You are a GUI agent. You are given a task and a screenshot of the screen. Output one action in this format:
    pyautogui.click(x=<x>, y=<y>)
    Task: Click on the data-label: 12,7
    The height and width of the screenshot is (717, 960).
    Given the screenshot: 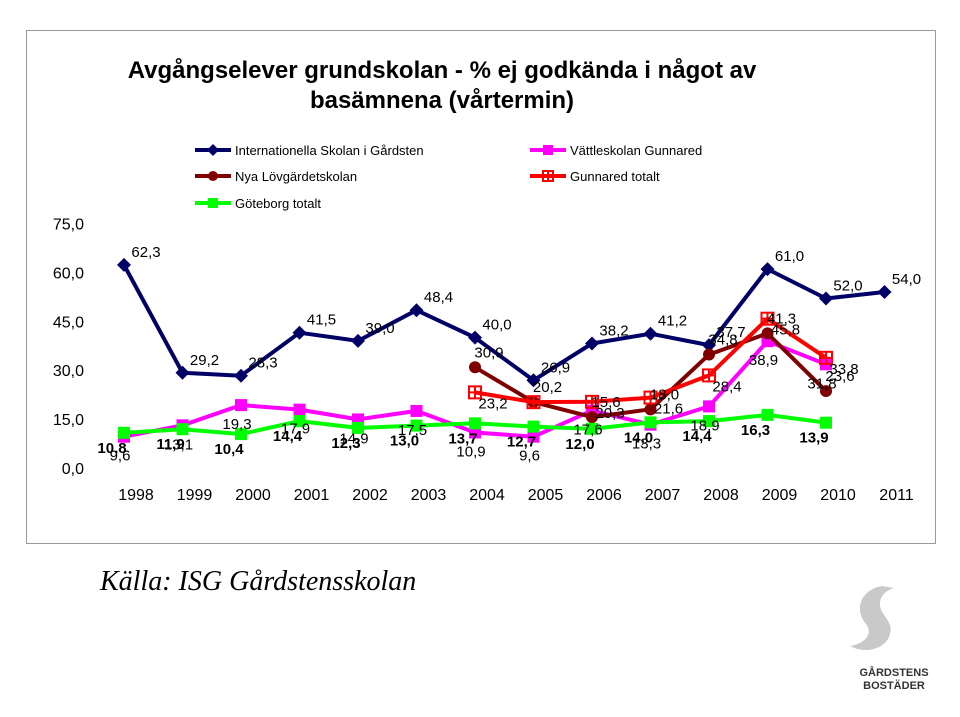 What is the action you would take?
    pyautogui.click(x=521, y=442)
    